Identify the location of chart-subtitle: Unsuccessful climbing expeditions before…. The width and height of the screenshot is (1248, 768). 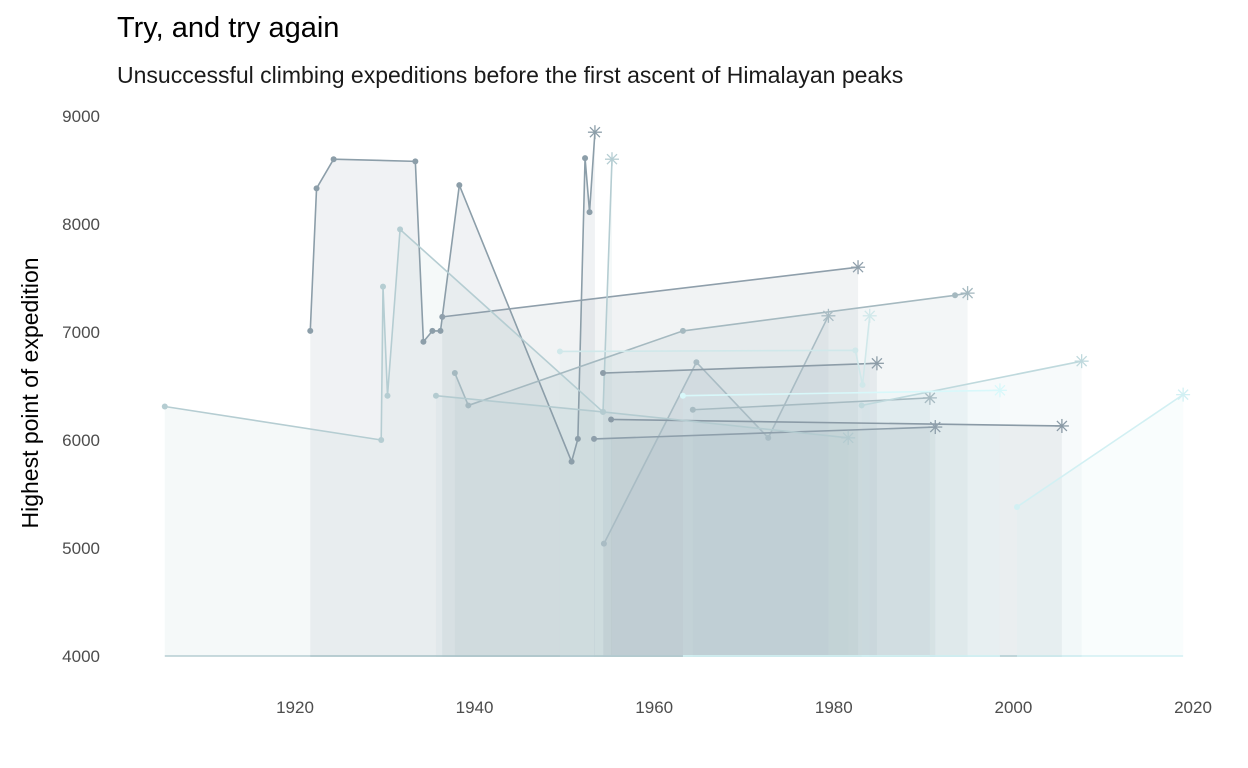
(510, 75).